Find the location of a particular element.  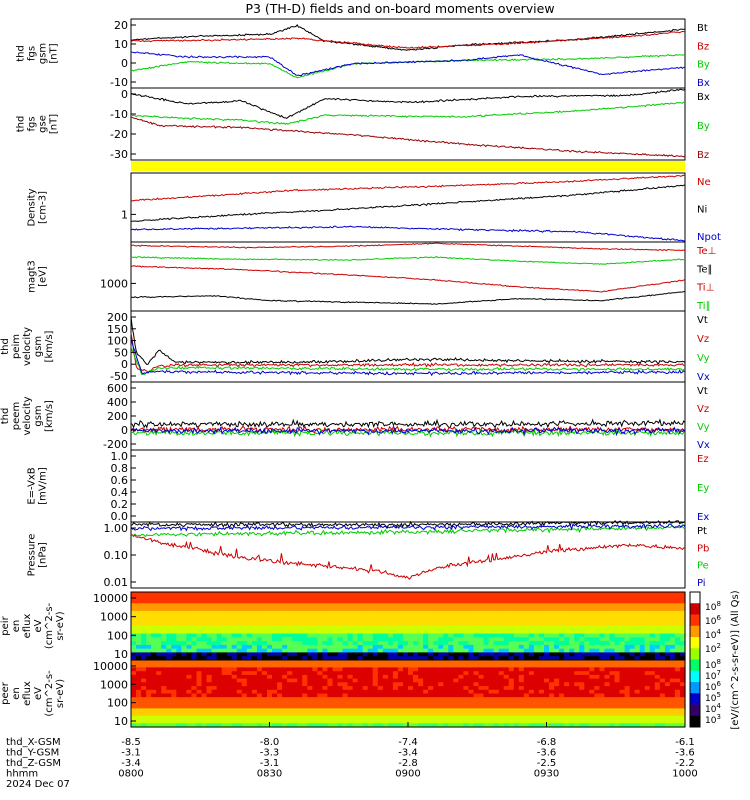

y-tick-label: 100 is located at coordinates (117, 341).